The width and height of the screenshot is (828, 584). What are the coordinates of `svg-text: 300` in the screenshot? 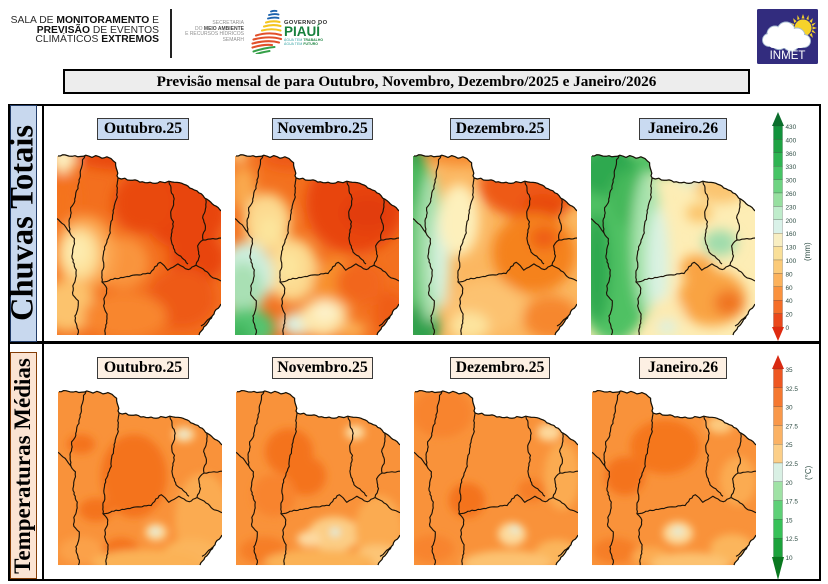 It's located at (791, 181).